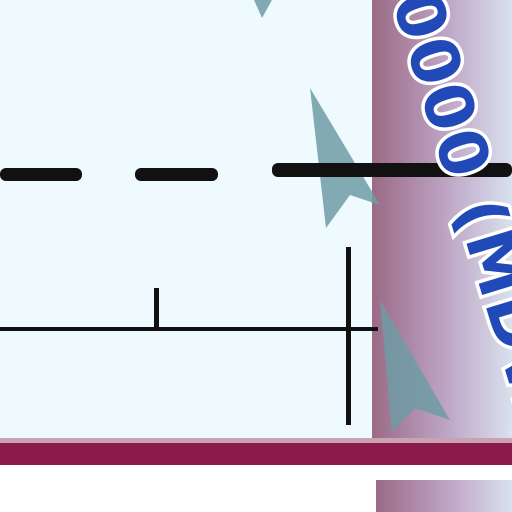 This screenshot has width=512, height=512. Describe the element at coordinates (263, 9) in the screenshot. I see `fin-shape-top` at that location.